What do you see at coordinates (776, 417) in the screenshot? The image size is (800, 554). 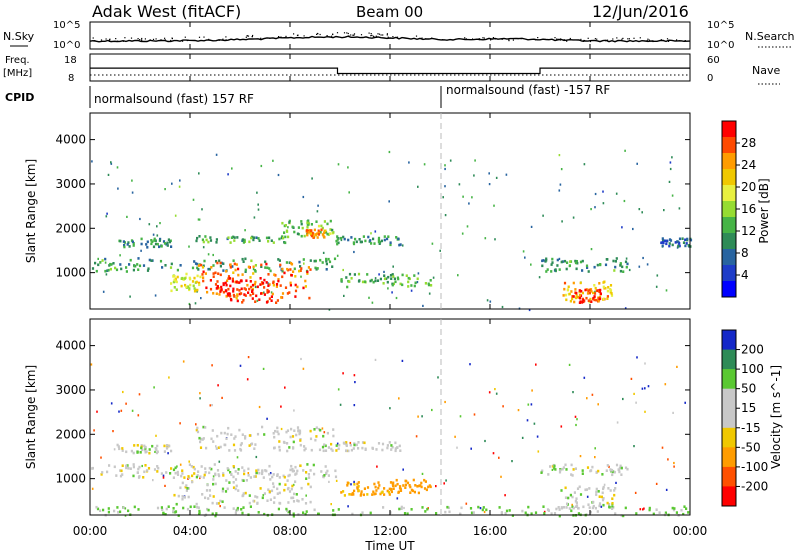 I see `velocity-colorbar-label: Velocity [m s^-1]` at bounding box center [776, 417].